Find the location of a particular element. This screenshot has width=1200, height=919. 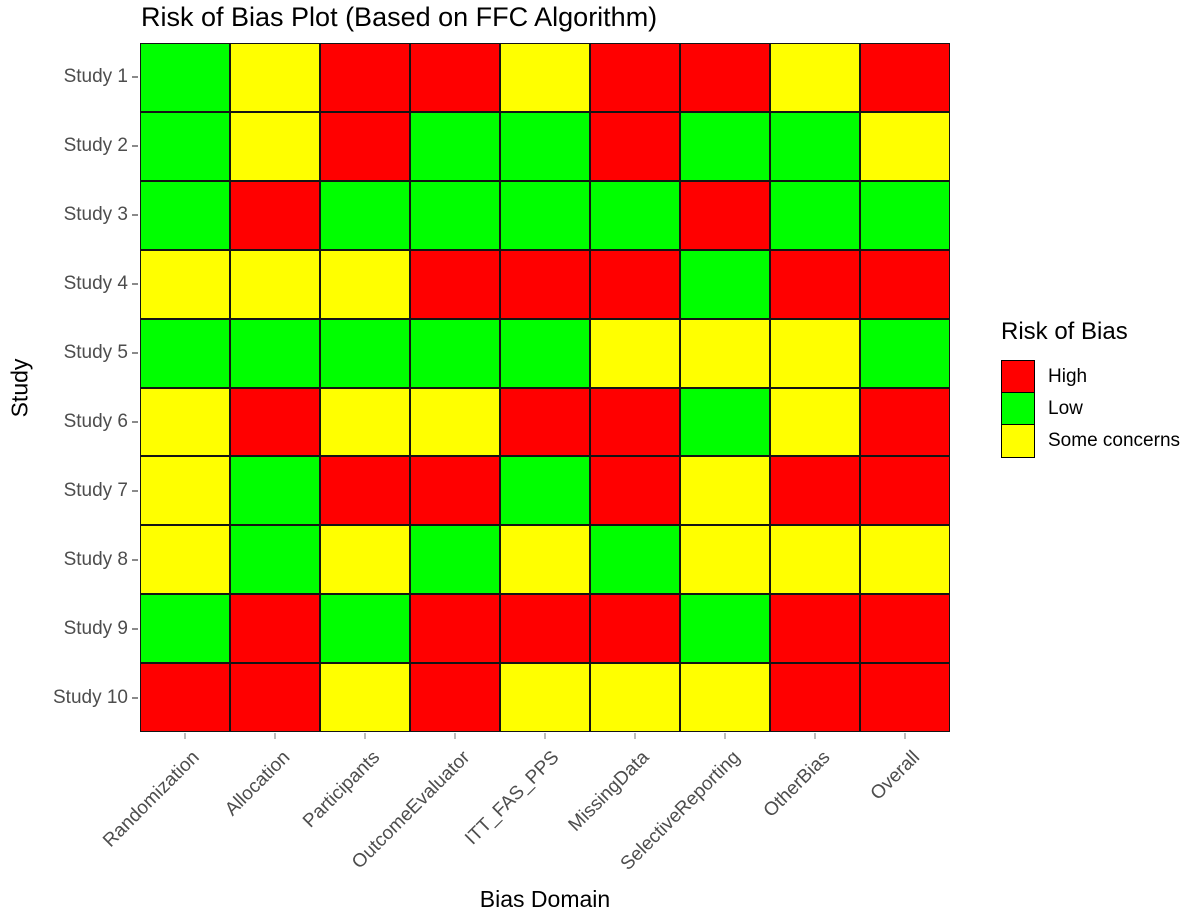

legend-entry: Some concerns is located at coordinates (1100, 440).